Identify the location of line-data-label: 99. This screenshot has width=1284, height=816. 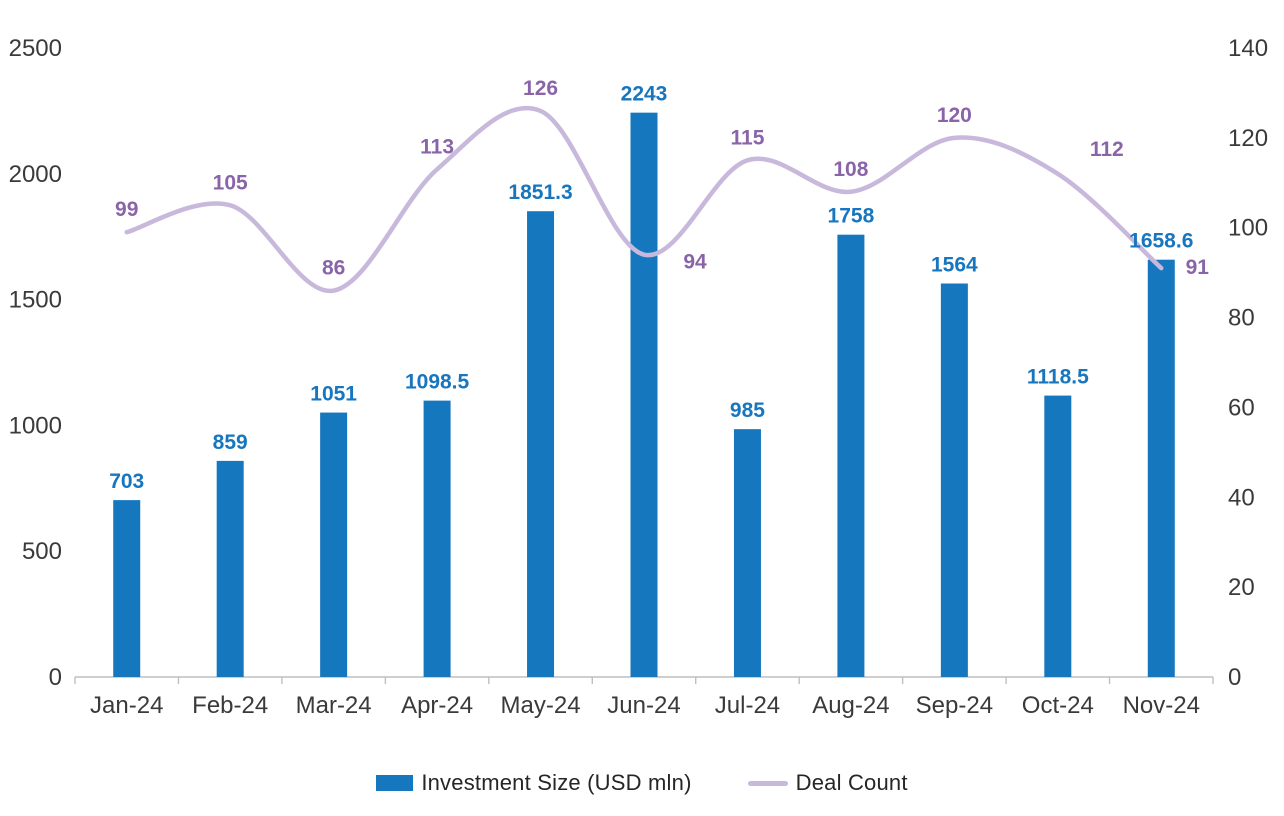
(126, 209).